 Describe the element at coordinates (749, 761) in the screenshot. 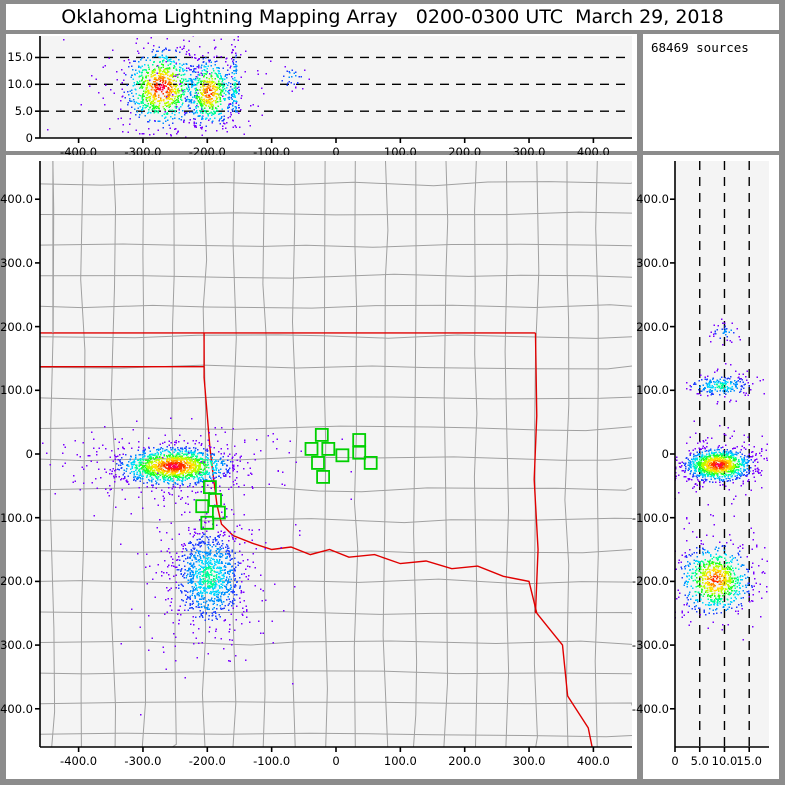

I see `x-tick-label: 15.0` at that location.